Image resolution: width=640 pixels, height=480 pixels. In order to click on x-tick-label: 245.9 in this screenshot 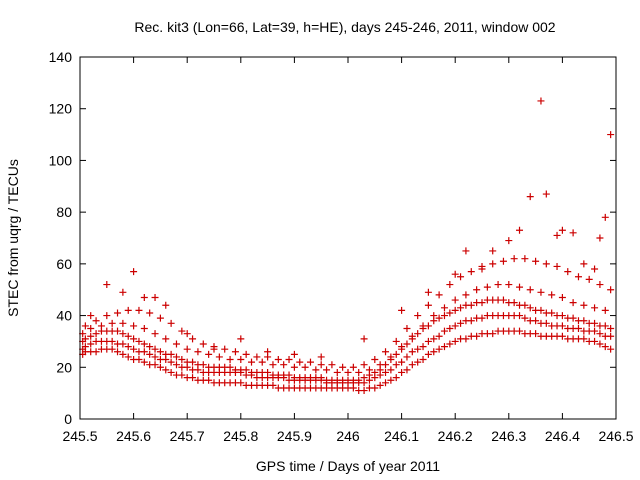, I will do `click(294, 436)`.